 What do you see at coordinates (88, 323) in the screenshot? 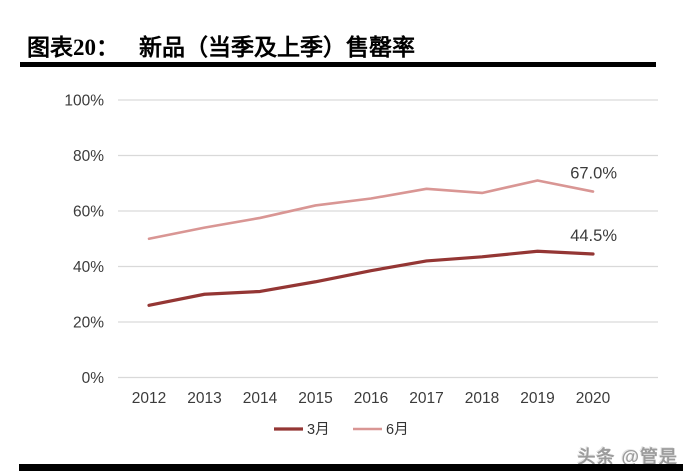
I see `y-axis-tick-label: 20%` at bounding box center [88, 323].